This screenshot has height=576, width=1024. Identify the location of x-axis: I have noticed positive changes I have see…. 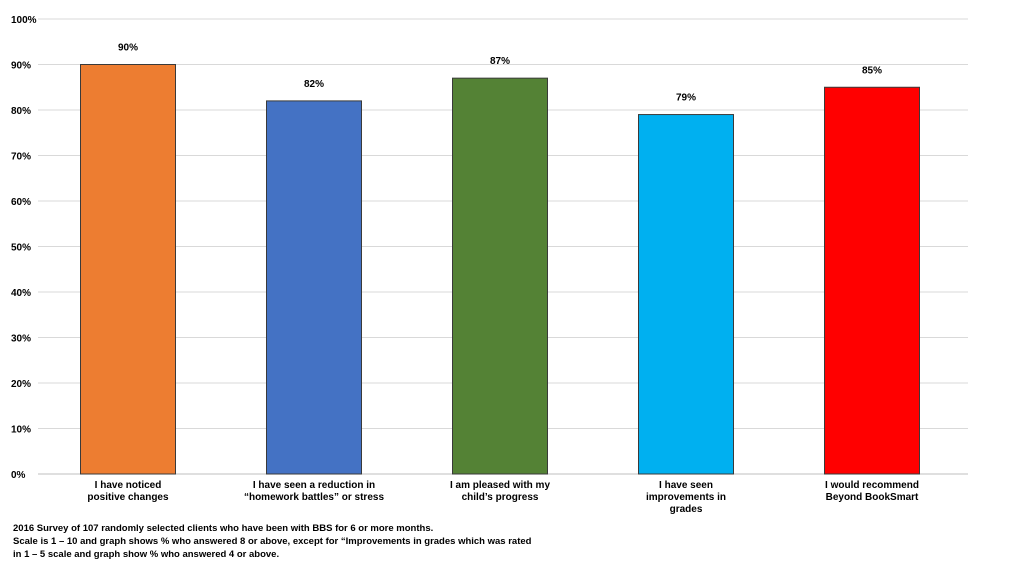
(503, 497).